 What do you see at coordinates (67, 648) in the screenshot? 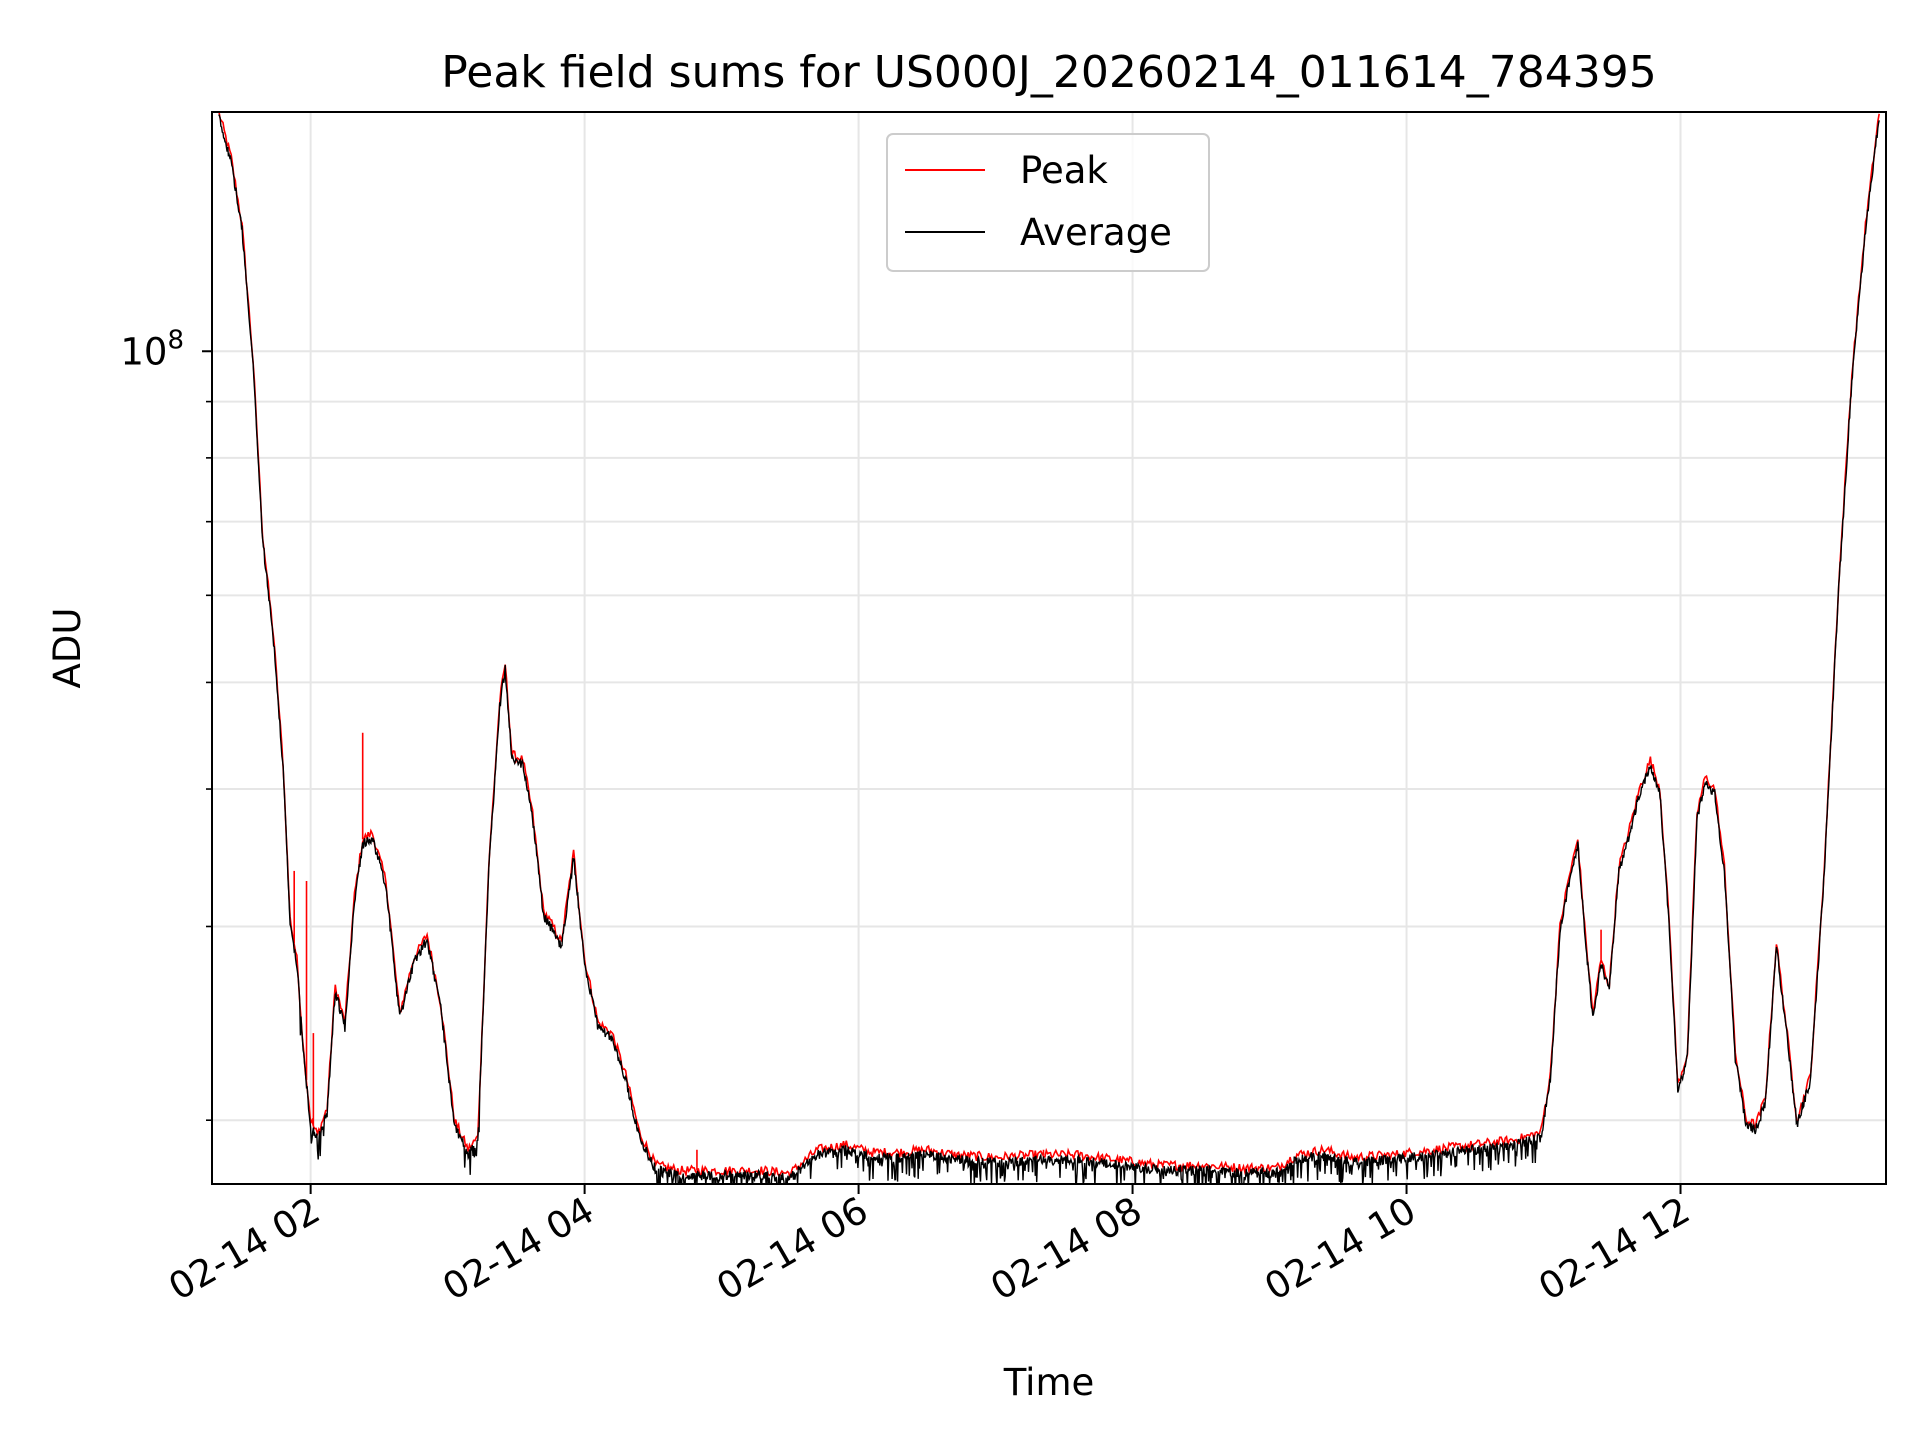
I see `y-axis-label: ADU` at bounding box center [67, 648].